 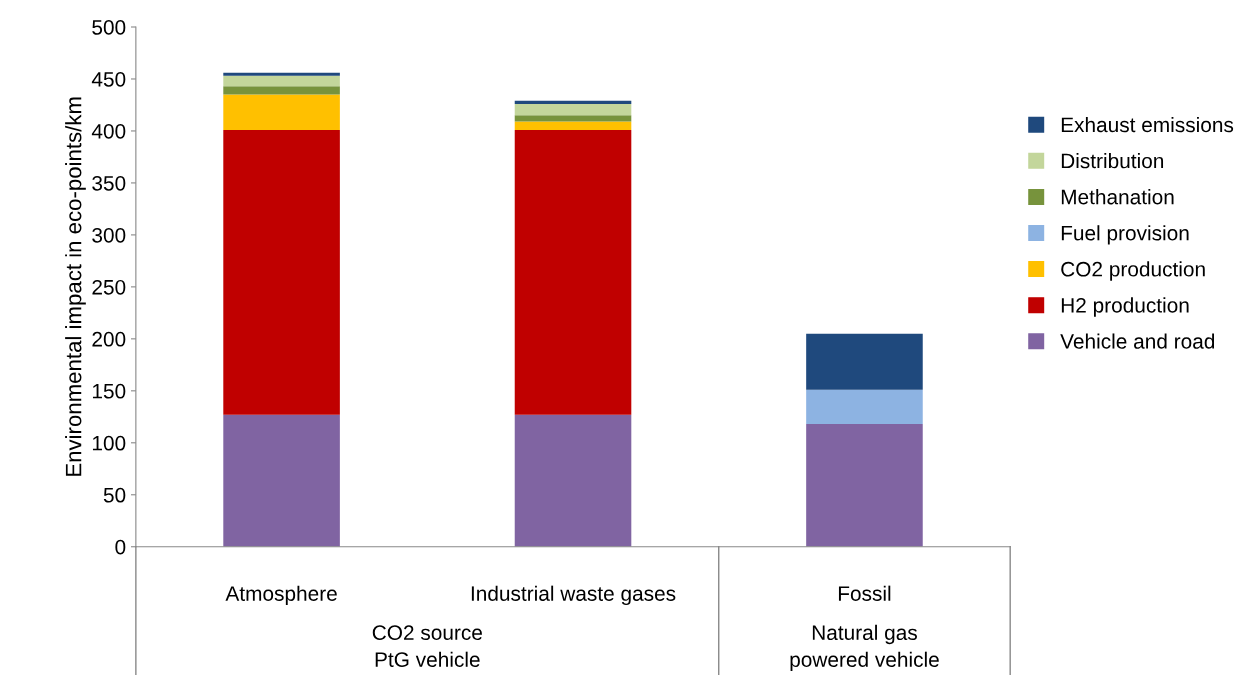 What do you see at coordinates (1147, 124) in the screenshot?
I see `legend-label: Exhaust emissions` at bounding box center [1147, 124].